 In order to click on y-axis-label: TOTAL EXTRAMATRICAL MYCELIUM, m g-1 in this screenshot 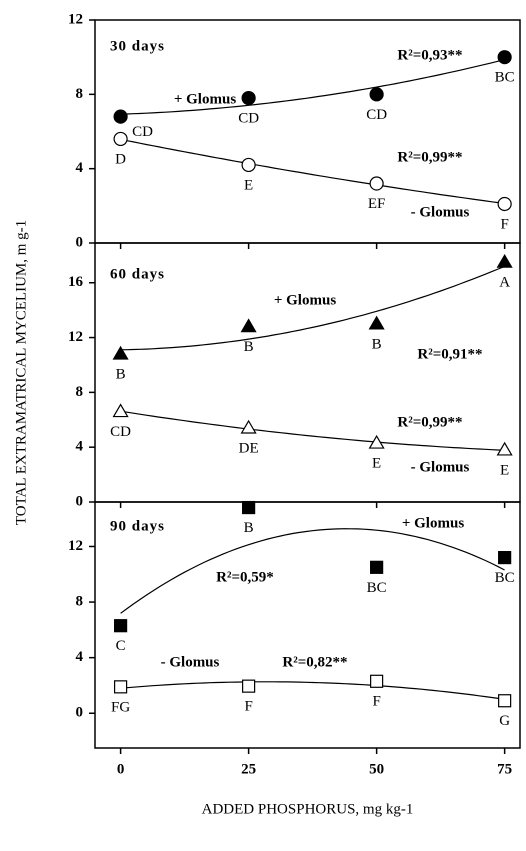, I will do `click(21, 372)`.